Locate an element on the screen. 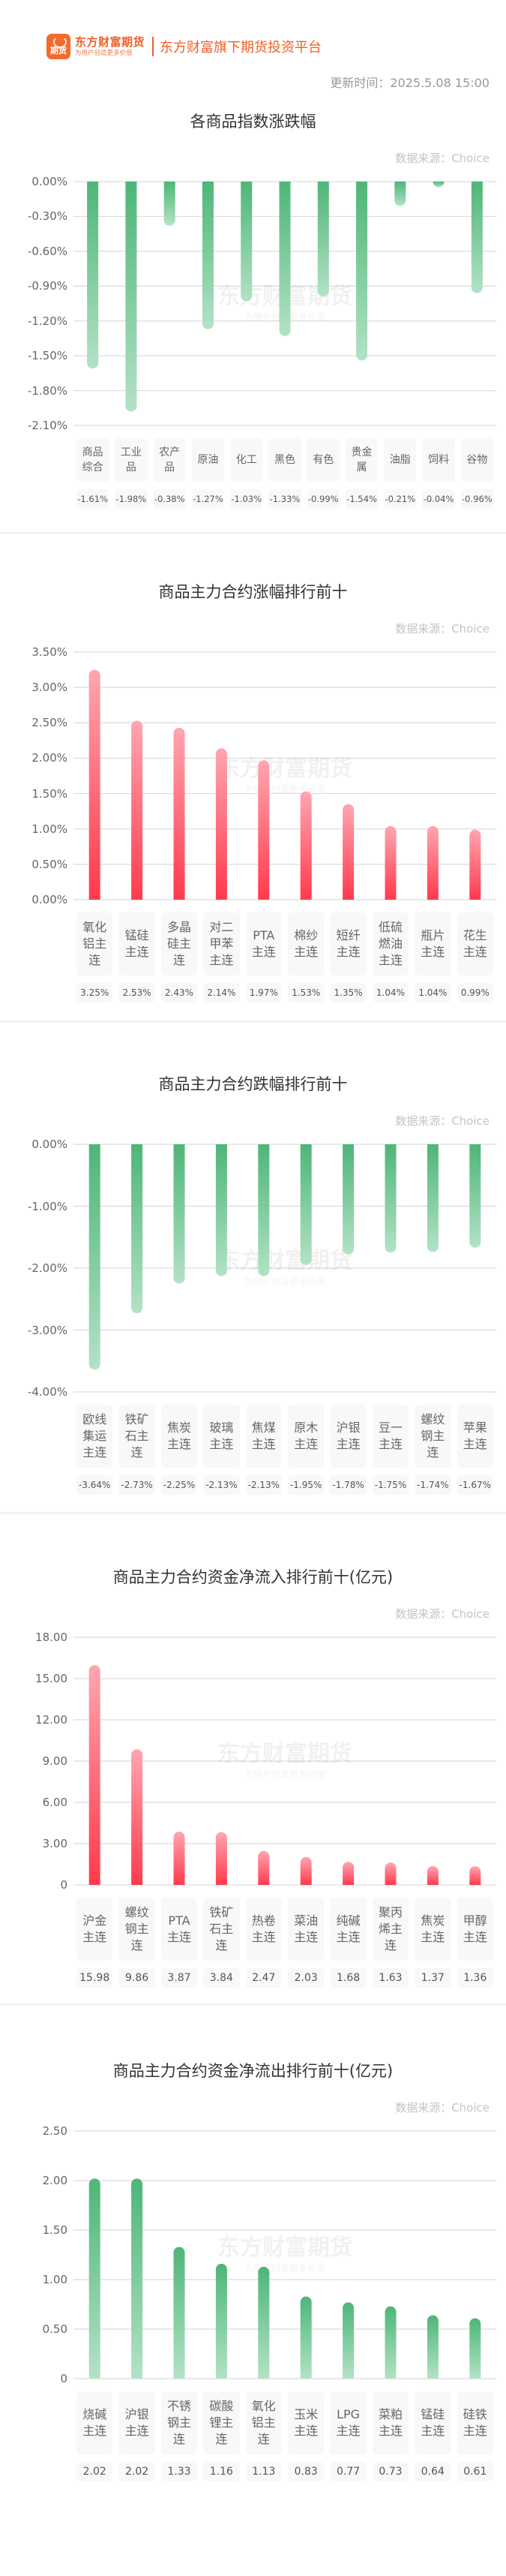 Image resolution: width=506 pixels, height=2576 pixels. y-tick-label: -1.80% is located at coordinates (47, 390).